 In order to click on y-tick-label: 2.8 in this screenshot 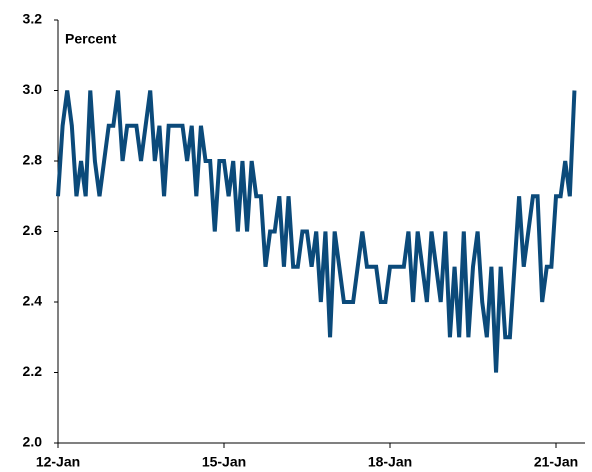, I will do `click(33, 160)`.